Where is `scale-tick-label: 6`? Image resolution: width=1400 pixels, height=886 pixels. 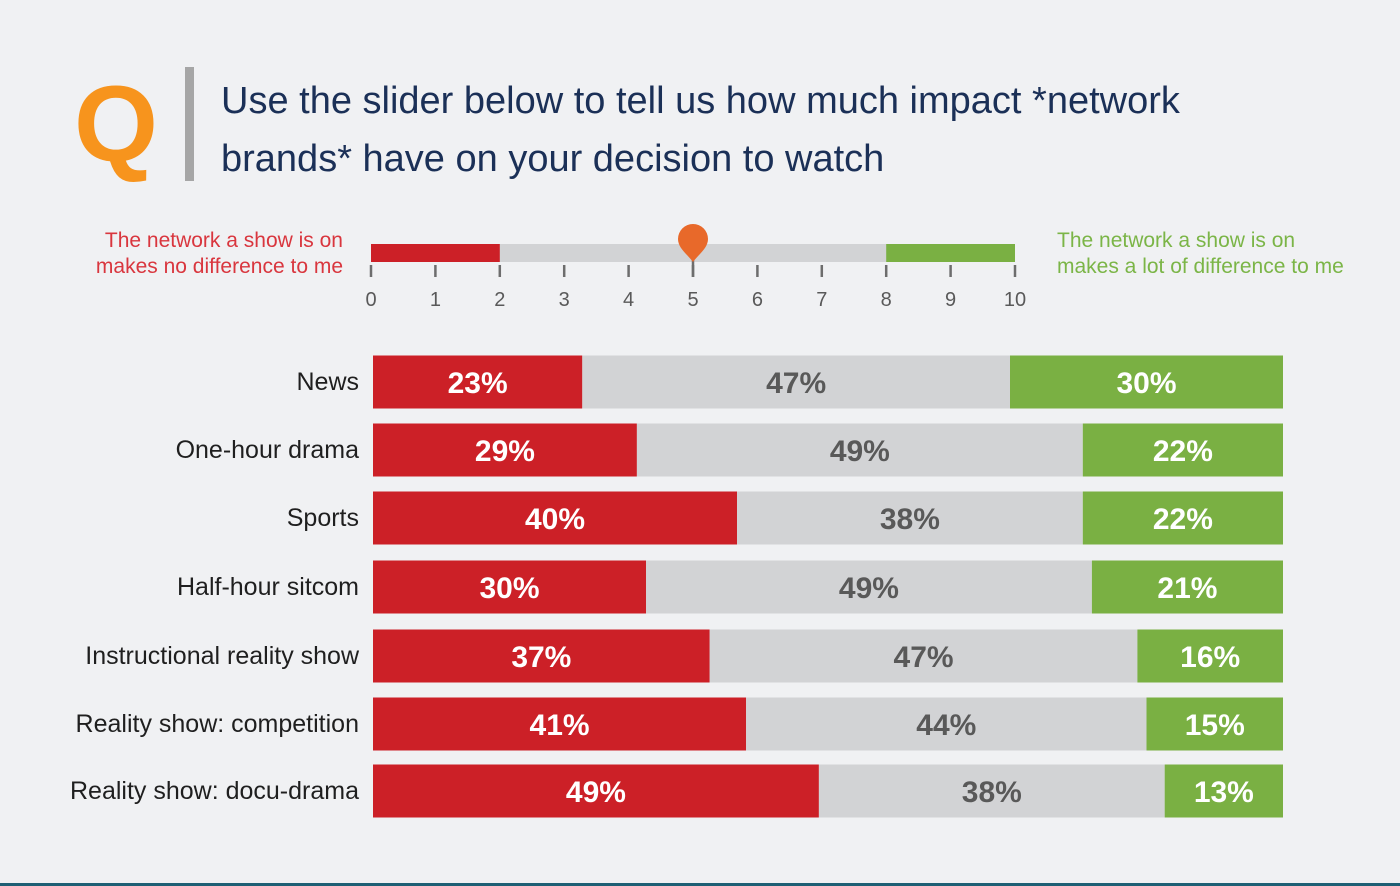
scale-tick-label: 6 is located at coordinates (757, 300).